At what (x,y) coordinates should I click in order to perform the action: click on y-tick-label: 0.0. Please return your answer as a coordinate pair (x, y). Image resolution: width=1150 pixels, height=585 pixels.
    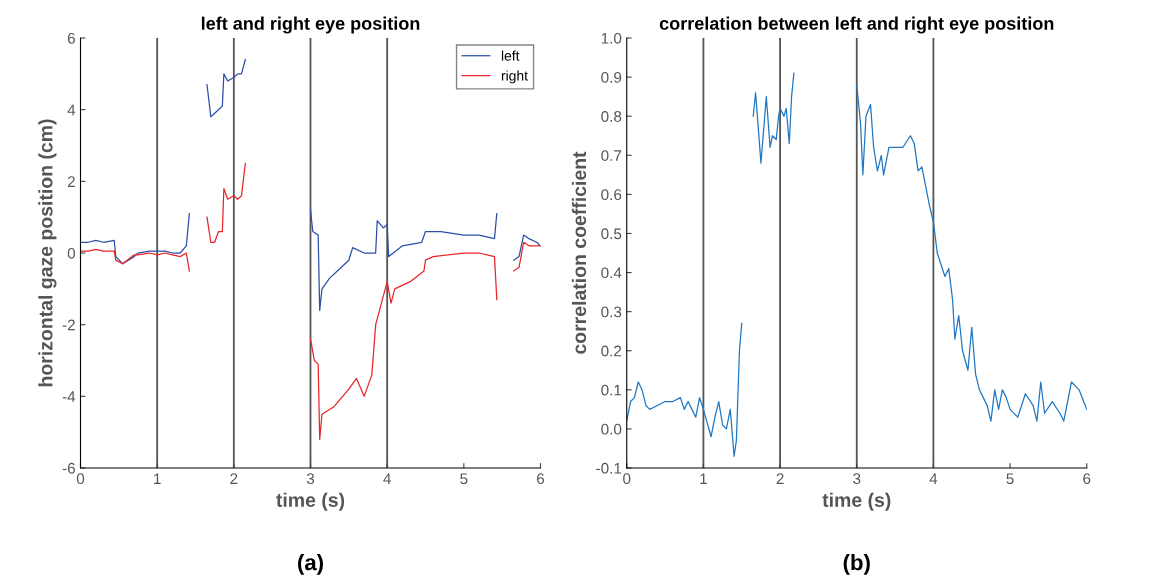
    Looking at the image, I should click on (611, 429).